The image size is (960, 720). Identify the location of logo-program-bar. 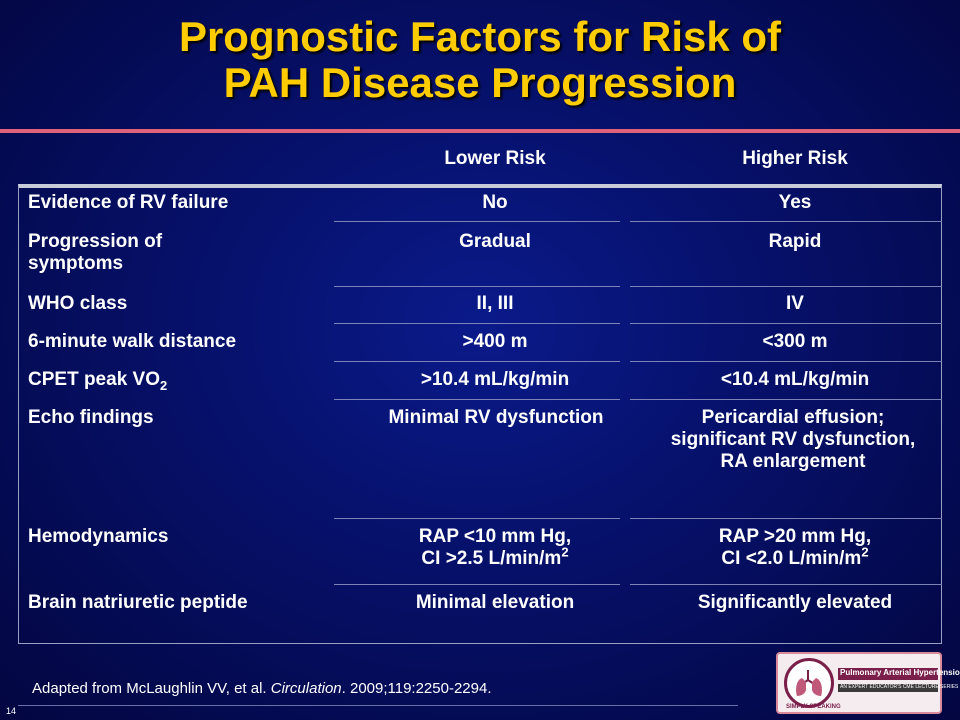
(888, 674).